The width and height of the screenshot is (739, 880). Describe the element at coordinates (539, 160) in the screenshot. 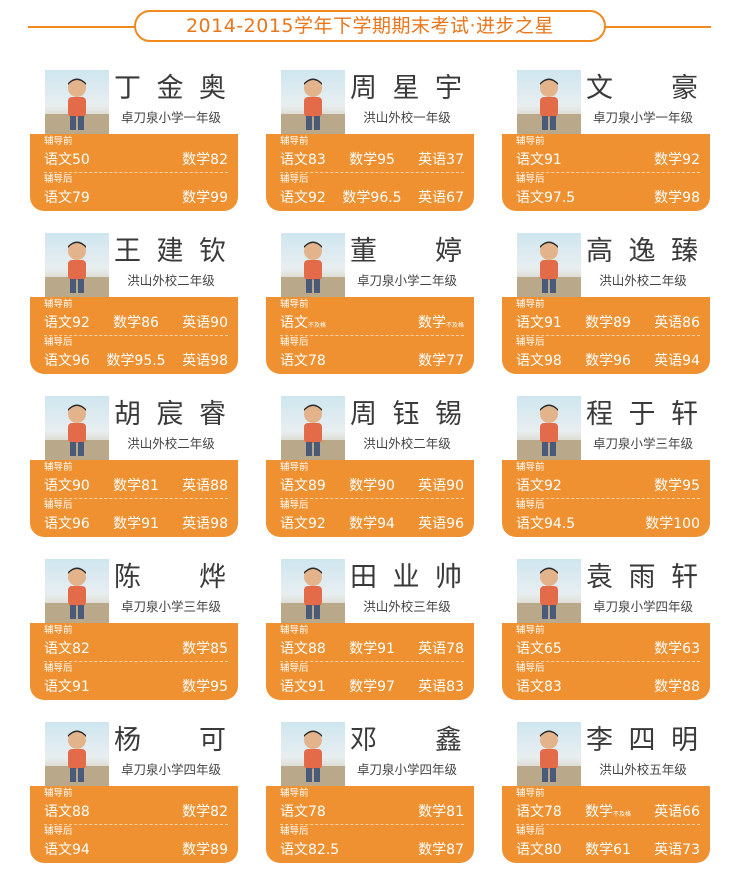

I see `score-value: 语文91` at that location.